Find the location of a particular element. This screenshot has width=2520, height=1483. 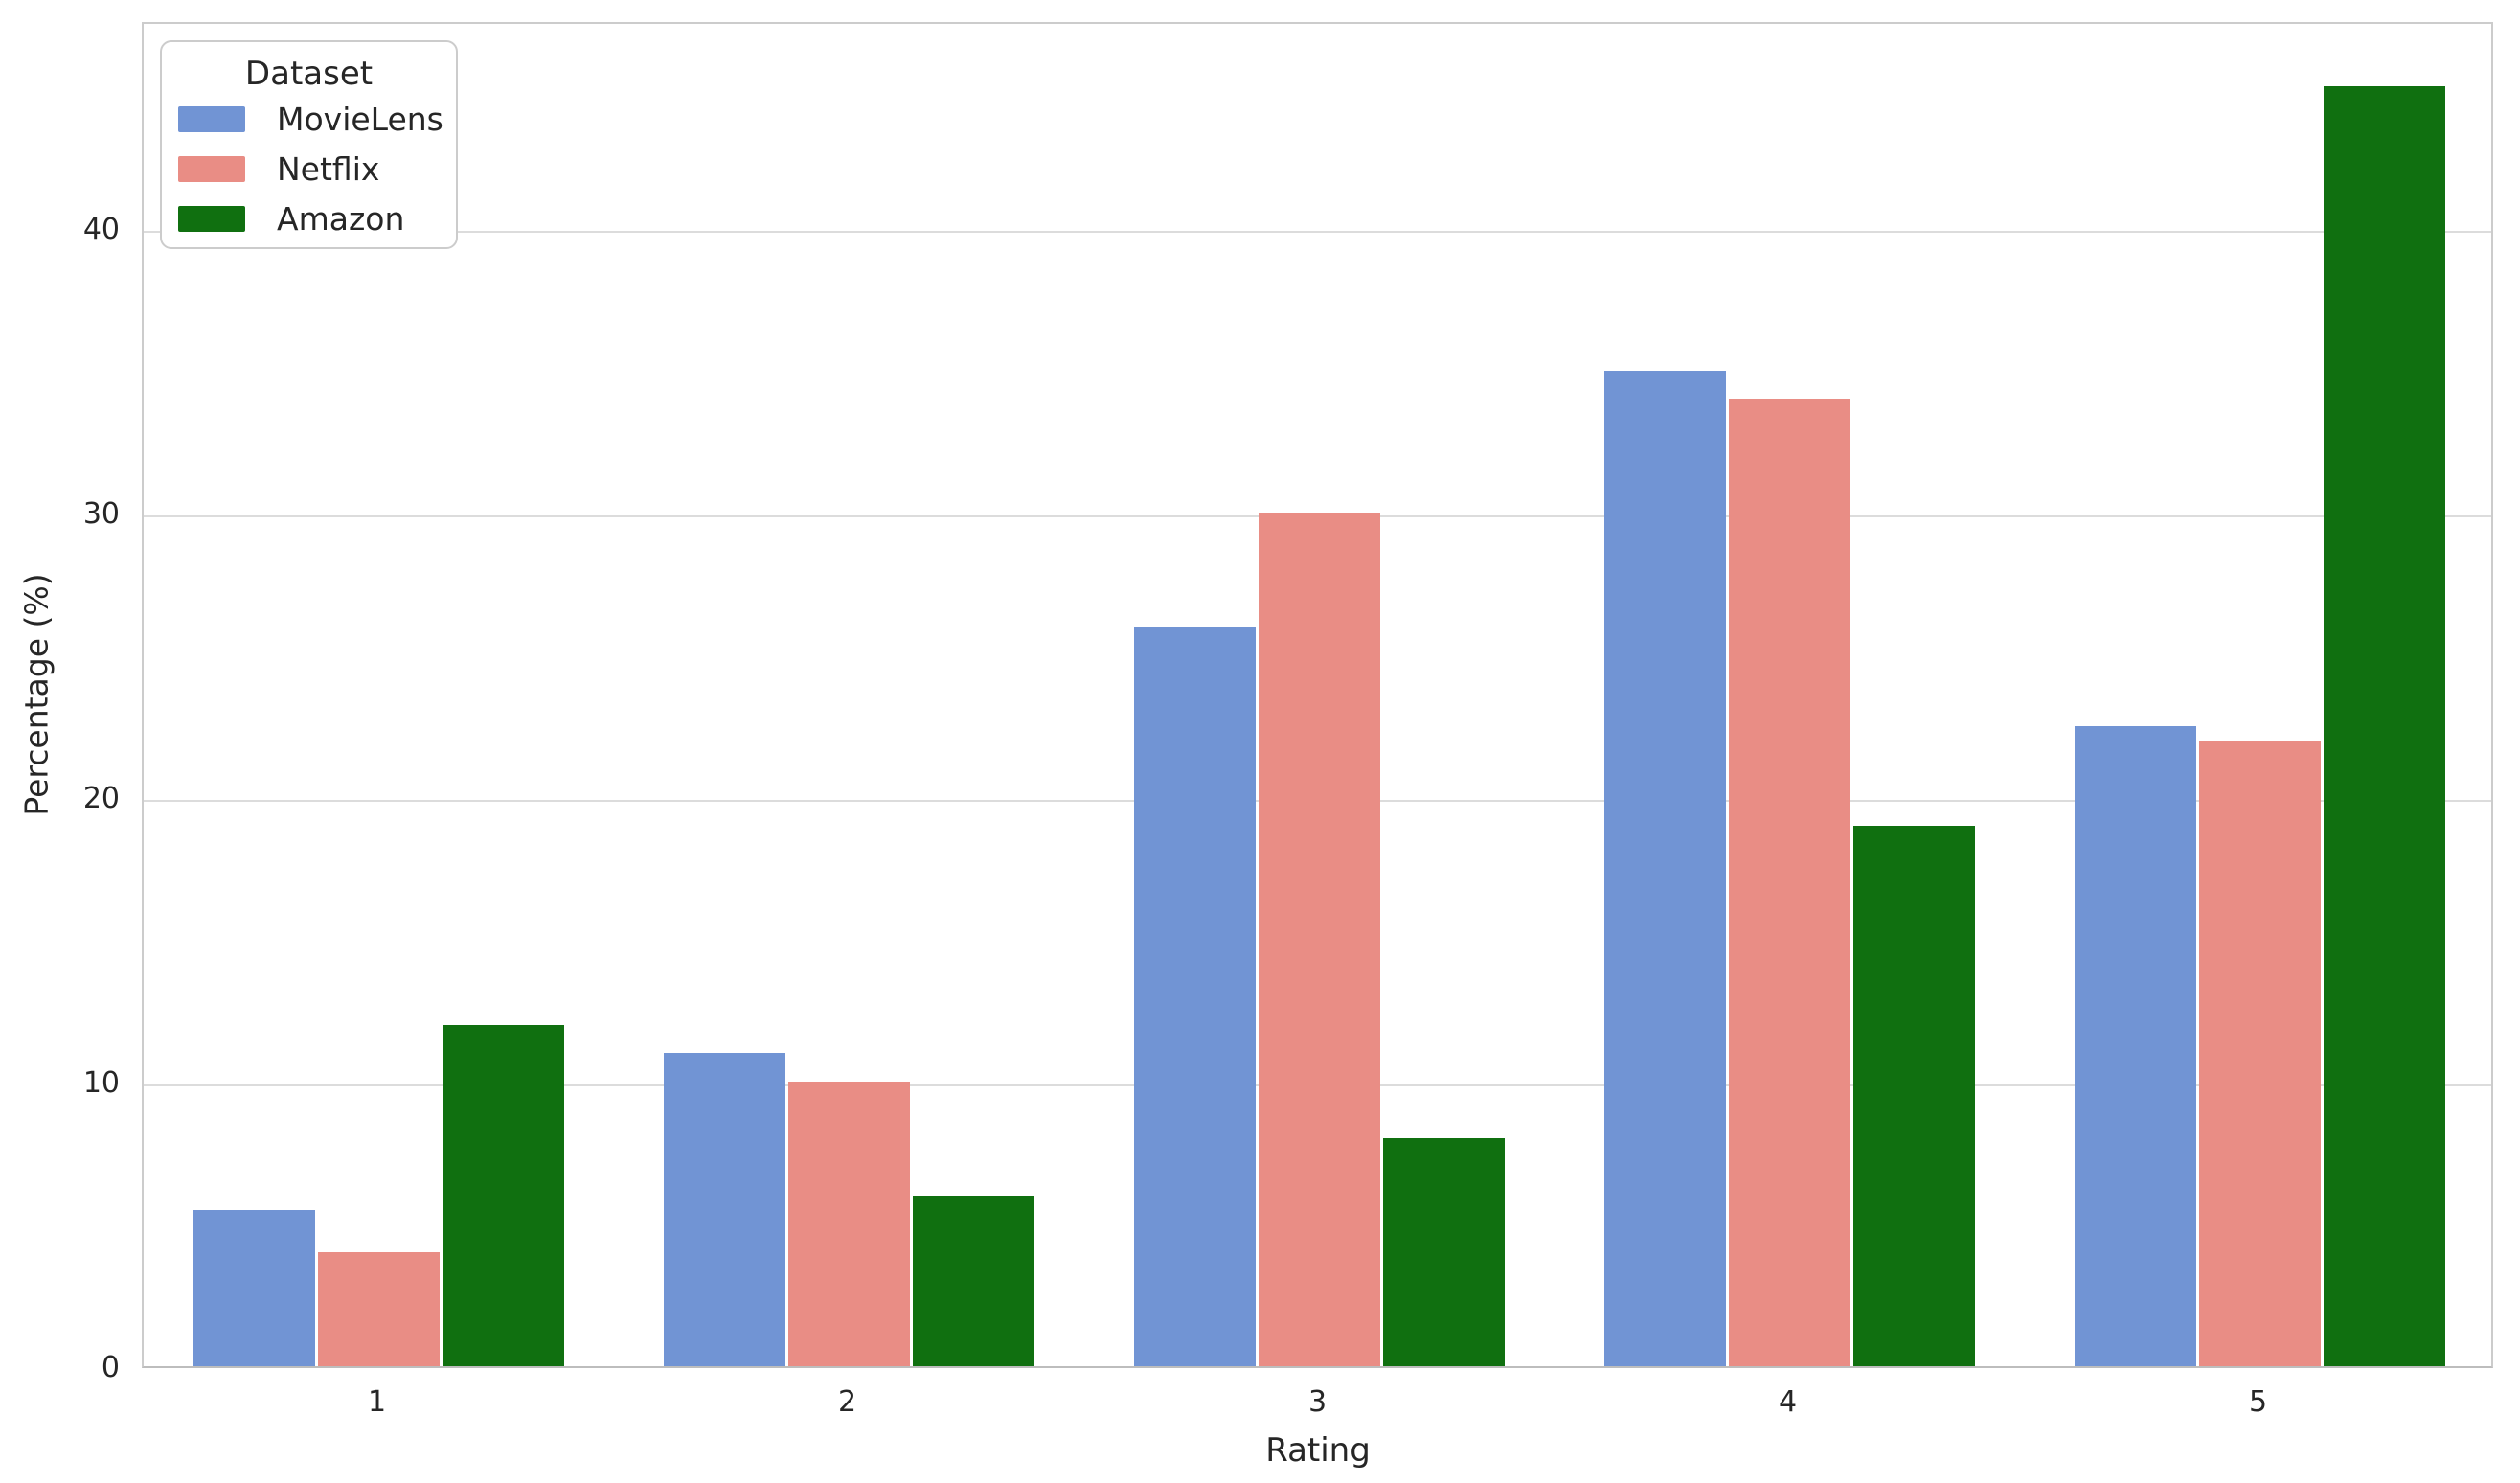

legend: Dataset MovieLens Netflix Amazon is located at coordinates (309, 144).